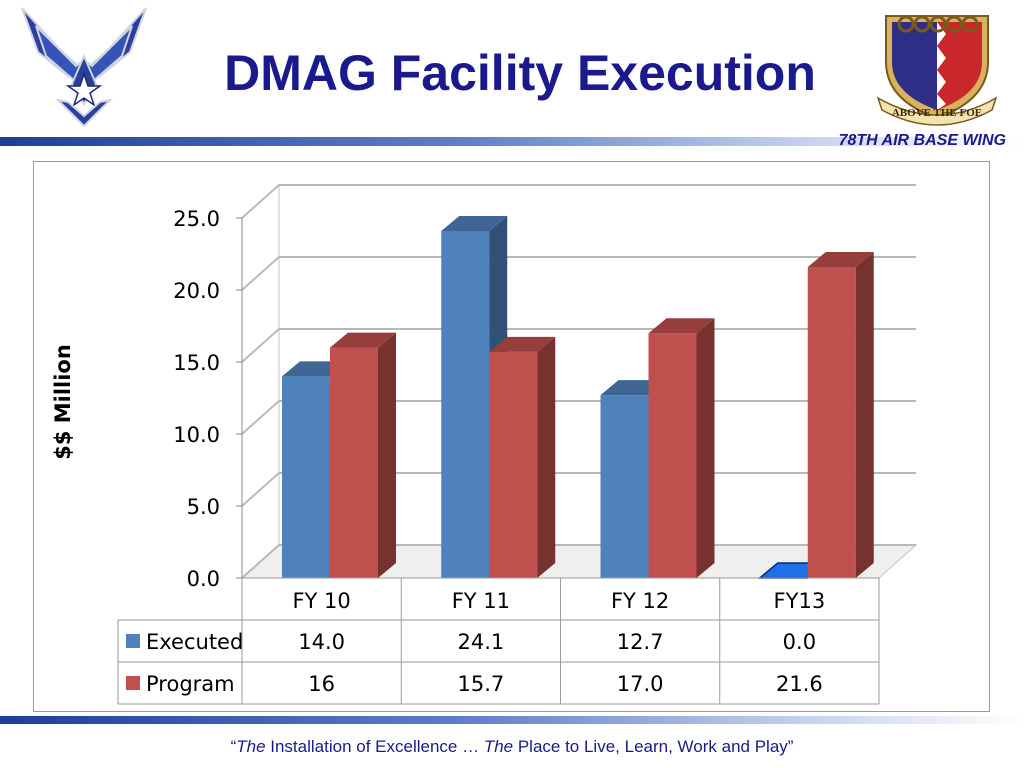  I want to click on legend-label-executed: Executed, so click(194, 642).